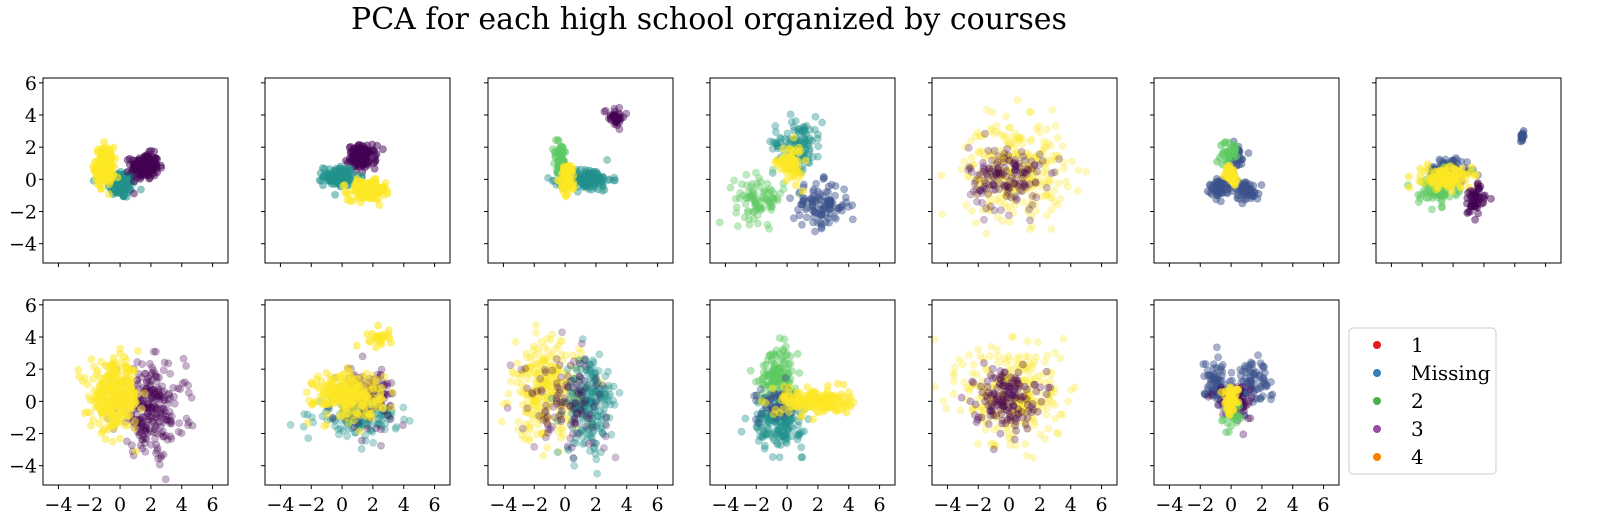 Image resolution: width=1613 pixels, height=532 pixels. Describe the element at coordinates (404, 505) in the screenshot. I see `x-tick-label: 4` at that location.